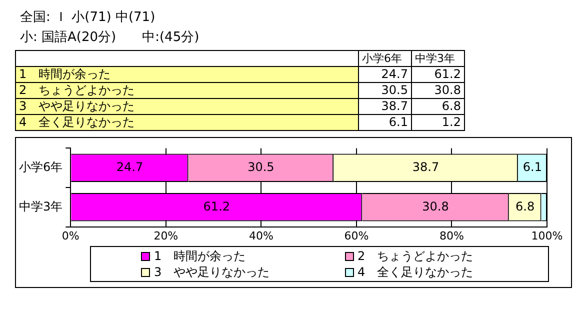  I want to click on category-label: 中学3年, so click(438, 58).